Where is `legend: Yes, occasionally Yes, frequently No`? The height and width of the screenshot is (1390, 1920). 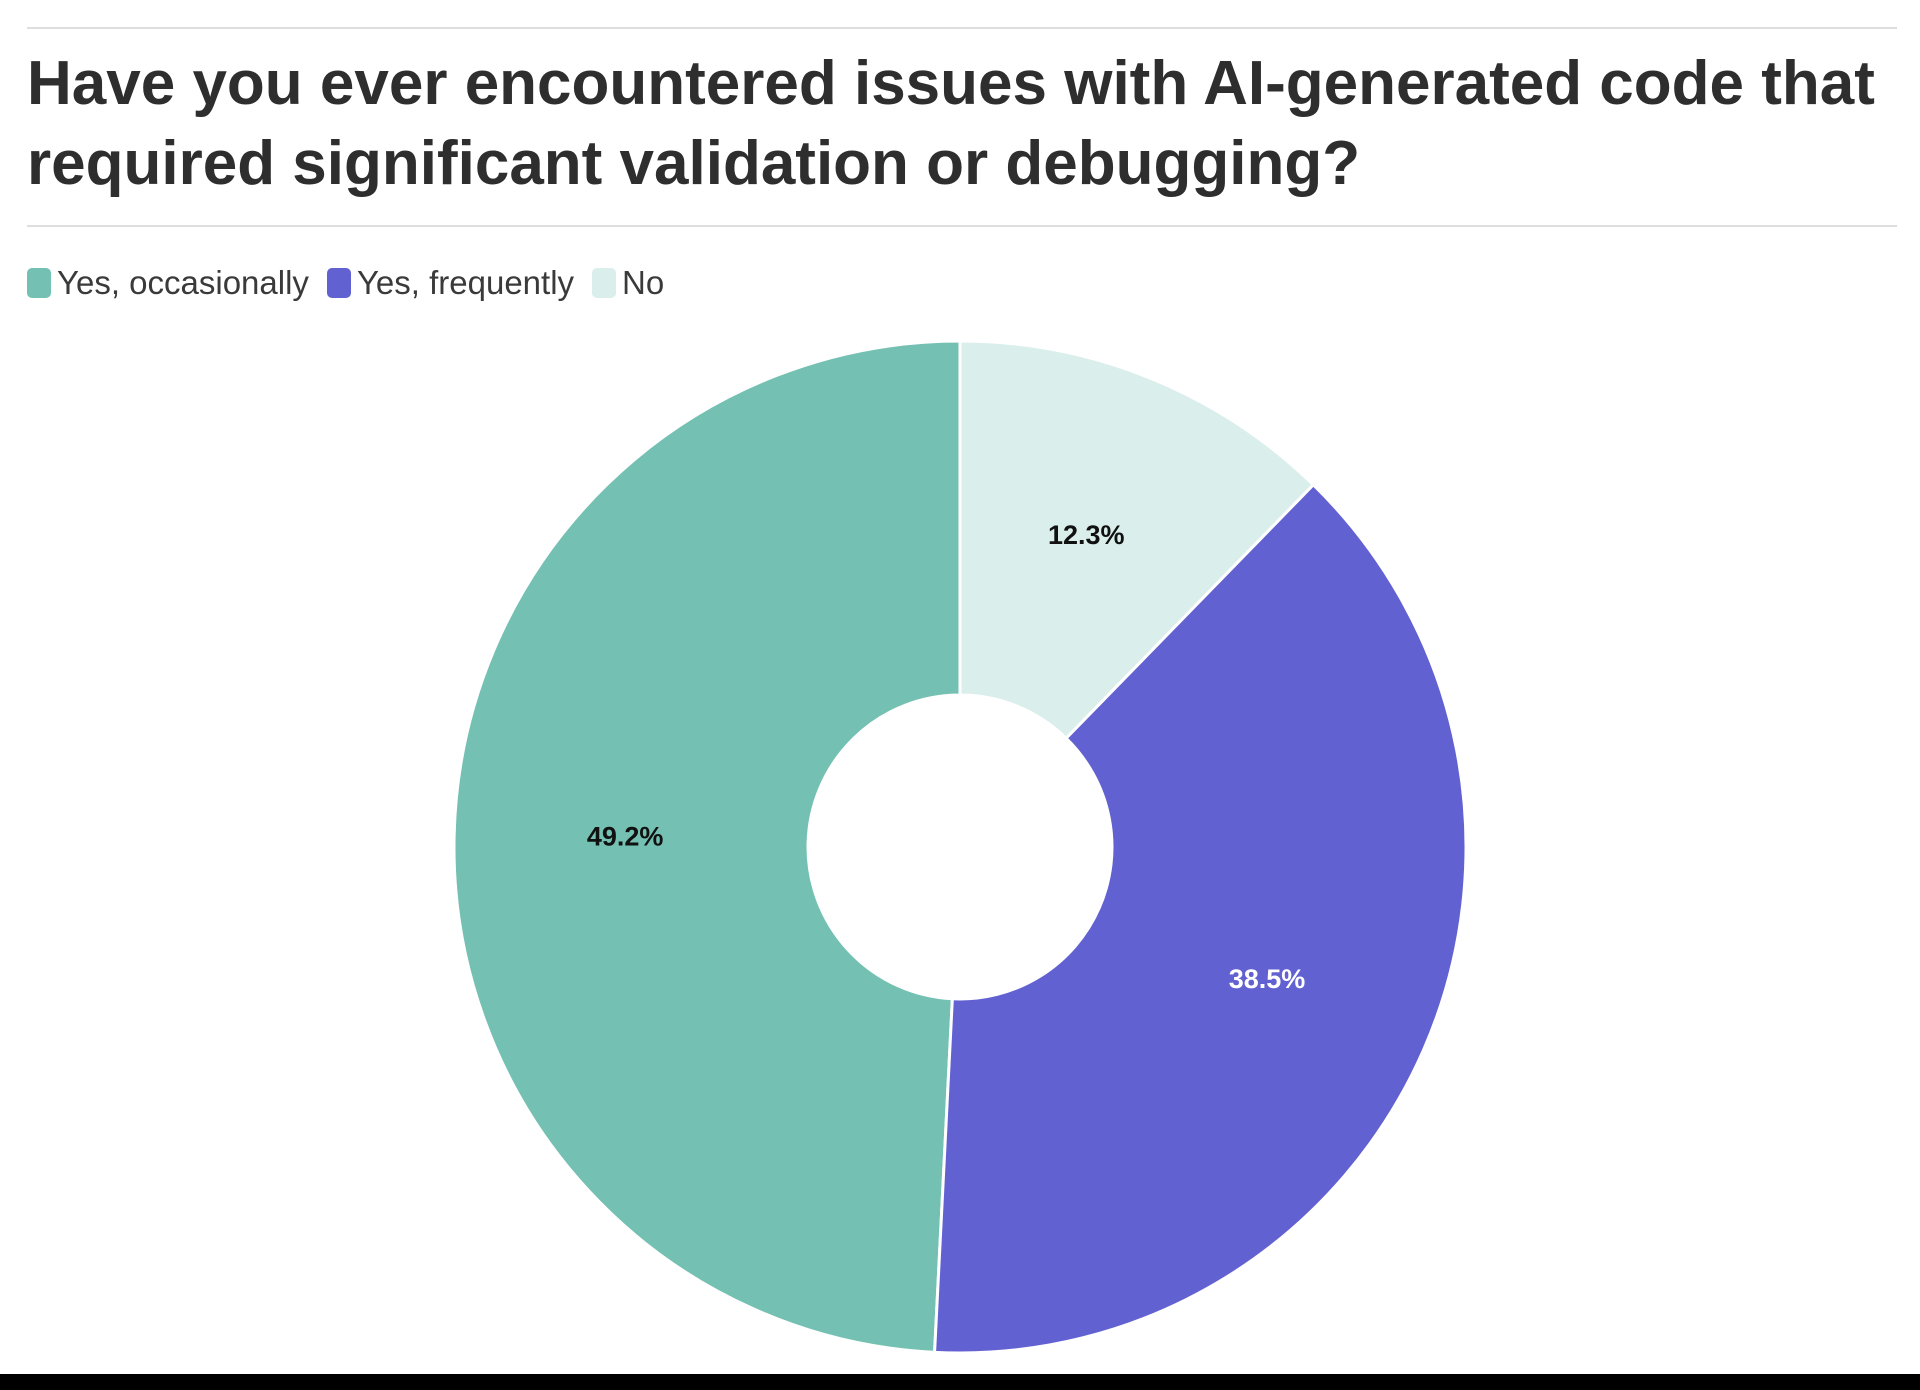 legend: Yes, occasionally Yes, frequently No is located at coordinates (345, 283).